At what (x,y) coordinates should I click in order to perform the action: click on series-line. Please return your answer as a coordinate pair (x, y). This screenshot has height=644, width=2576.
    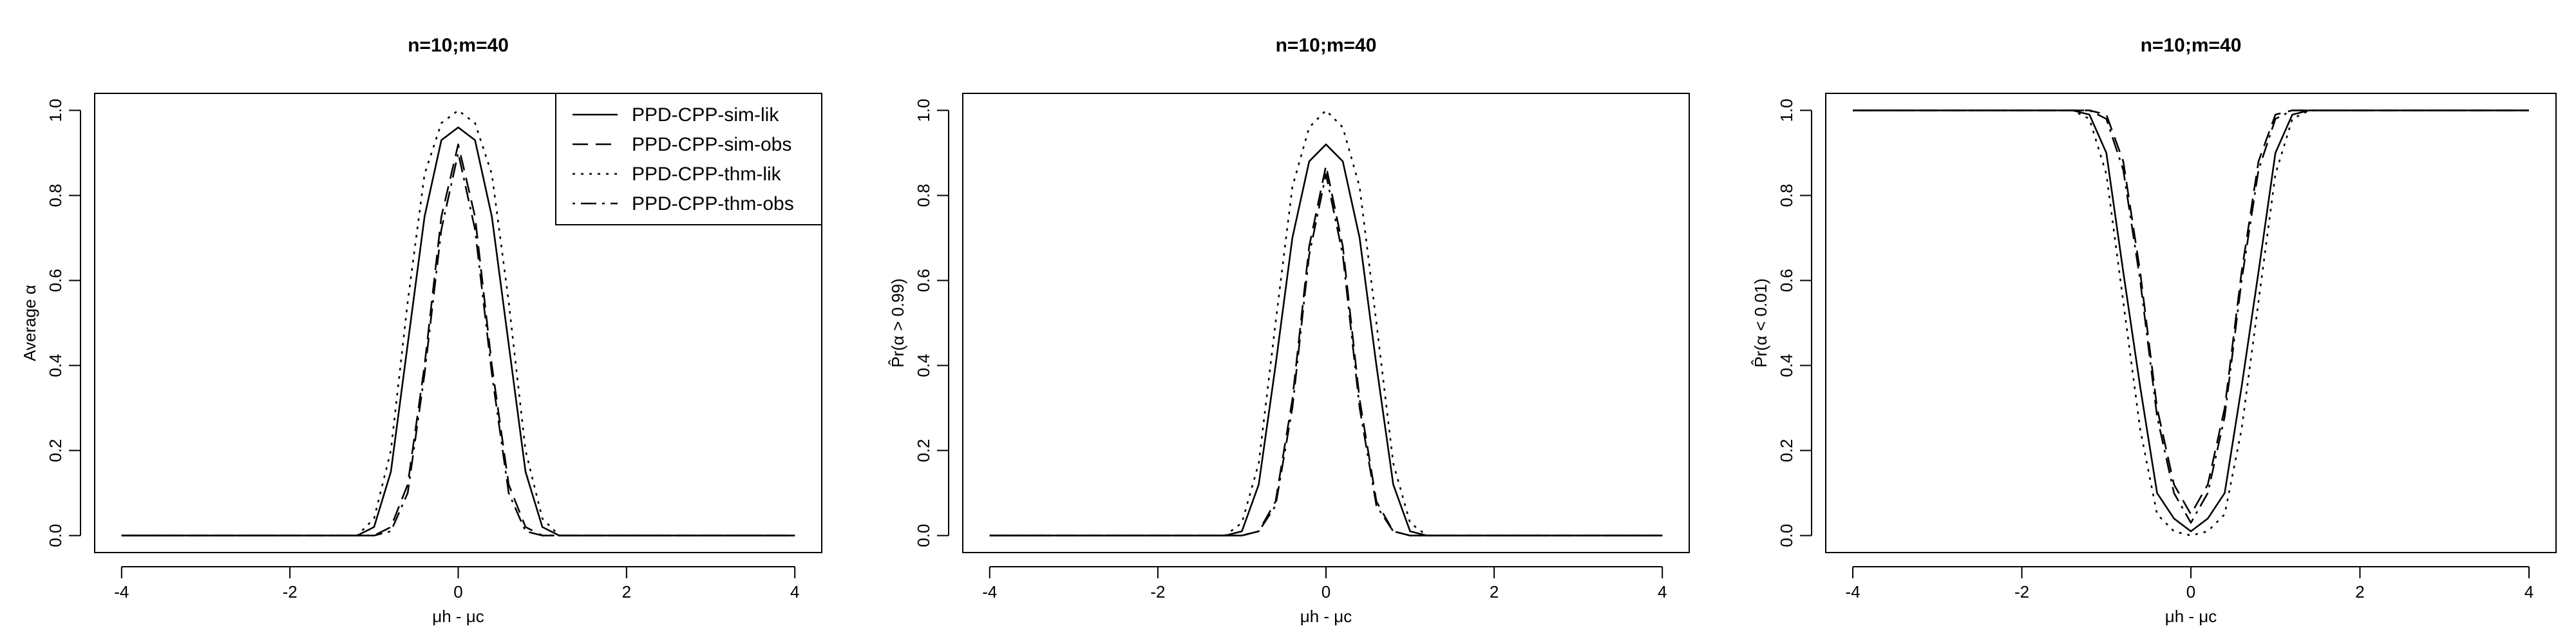
    Looking at the image, I should click on (1326, 354).